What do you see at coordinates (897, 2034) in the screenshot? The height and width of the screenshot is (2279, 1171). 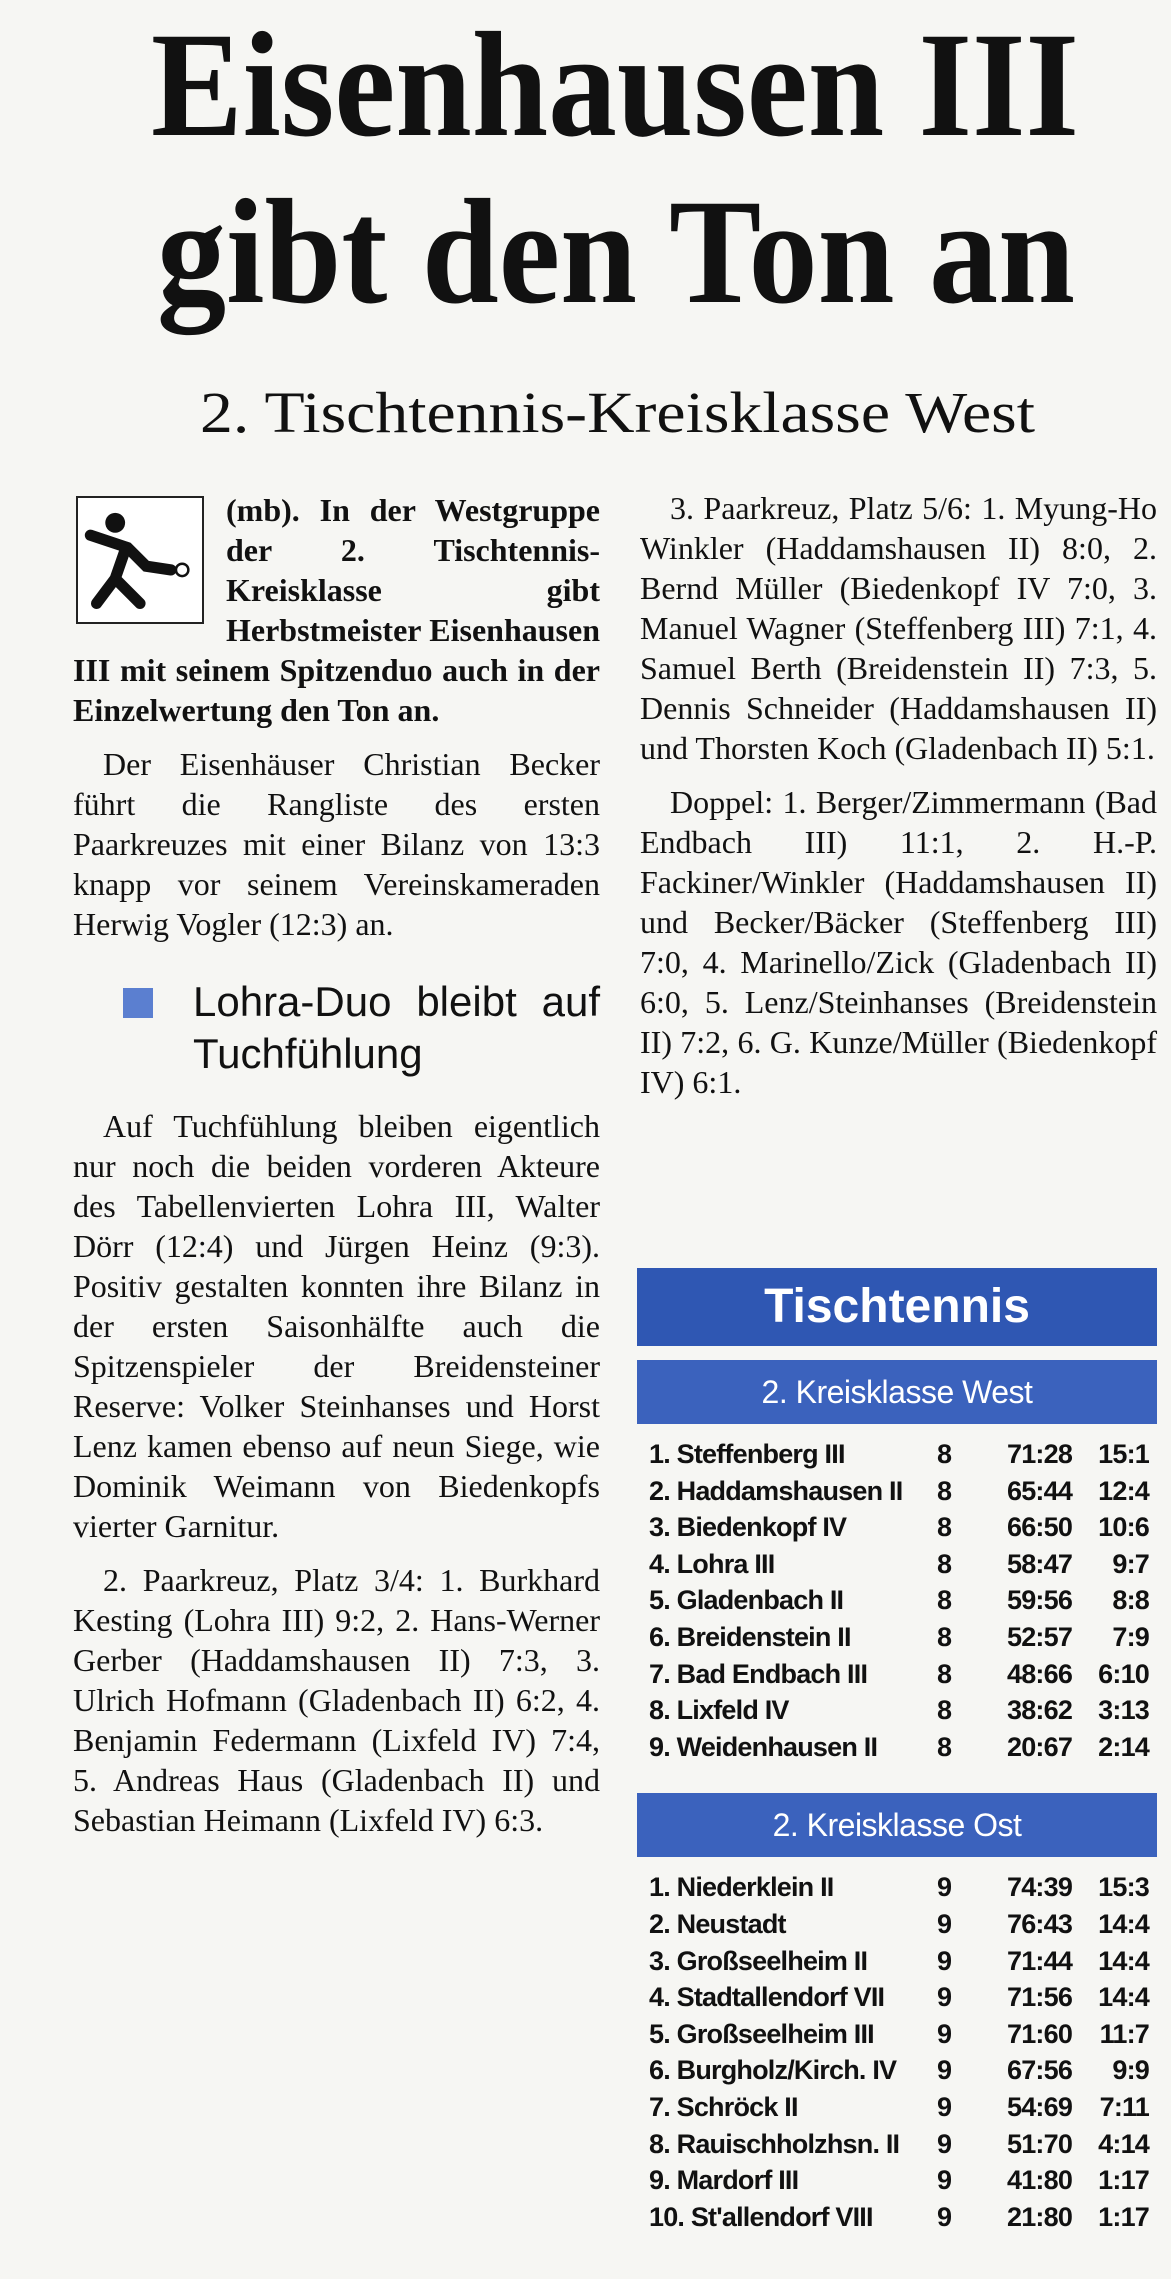 I see `table-row: 5. Großseelheim III 9 71:60 11:7` at bounding box center [897, 2034].